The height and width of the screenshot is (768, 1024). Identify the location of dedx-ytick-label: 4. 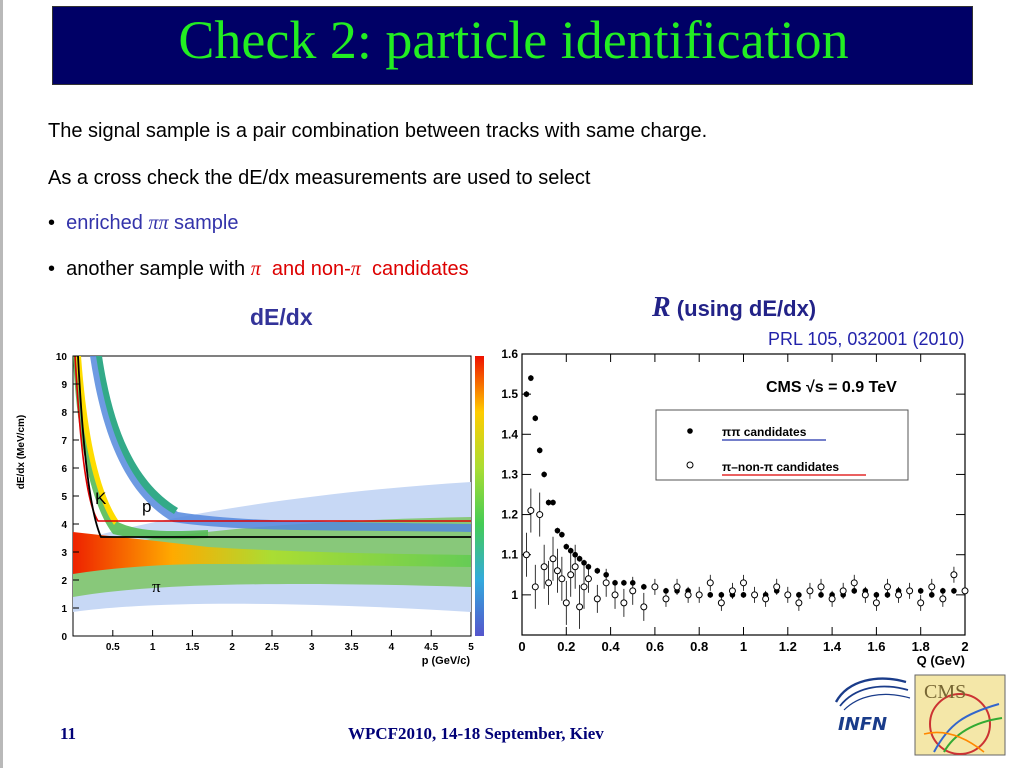
(64, 525).